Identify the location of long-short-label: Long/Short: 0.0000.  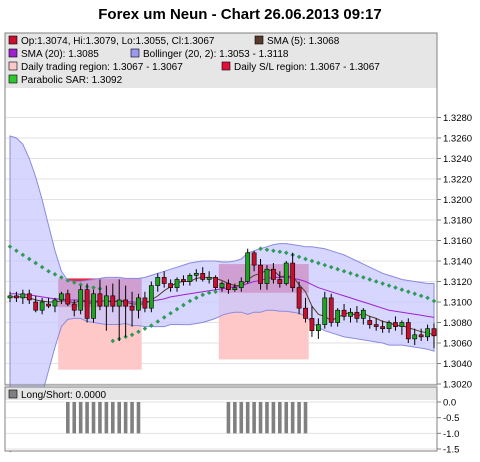
(64, 395).